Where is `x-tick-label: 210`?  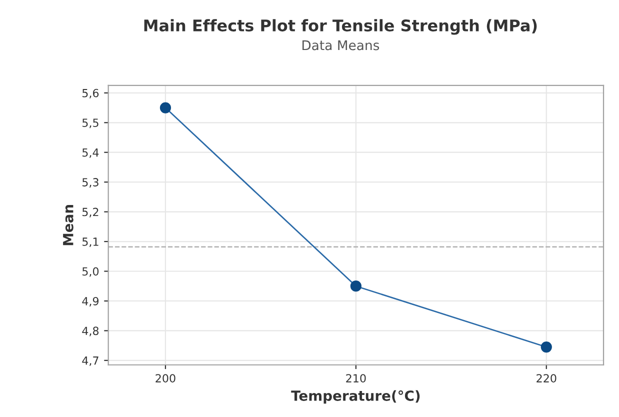
x-tick-label: 210 is located at coordinates (356, 378).